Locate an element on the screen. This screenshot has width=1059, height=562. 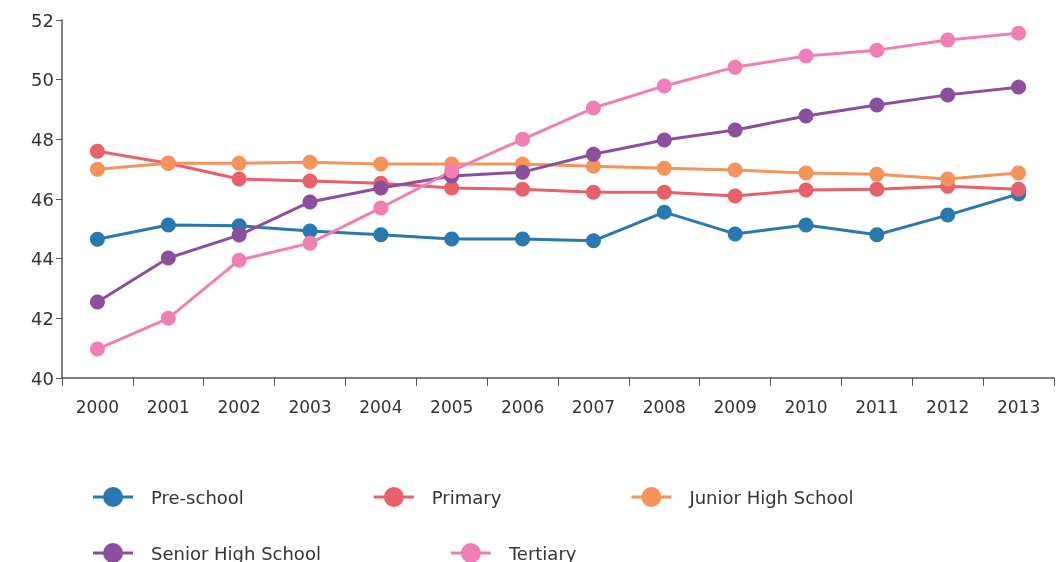
x-tick-label: 2008 is located at coordinates (664, 406).